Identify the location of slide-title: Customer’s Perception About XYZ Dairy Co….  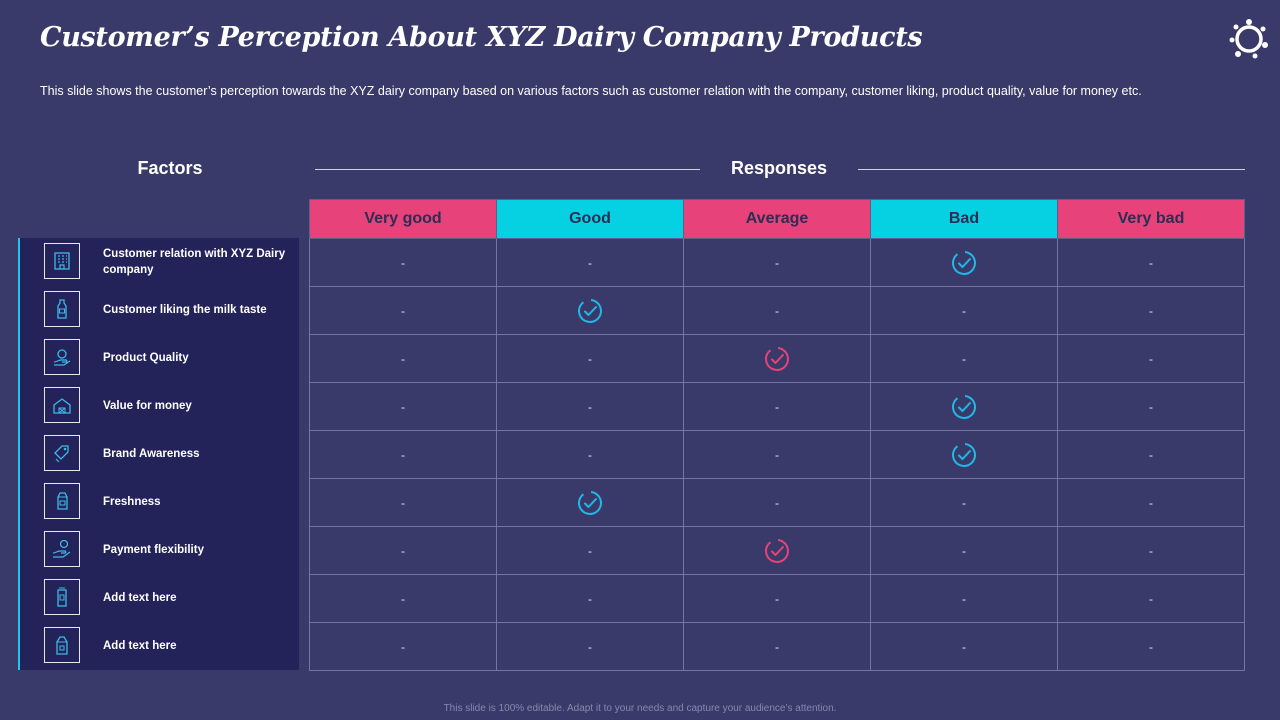
(481, 37).